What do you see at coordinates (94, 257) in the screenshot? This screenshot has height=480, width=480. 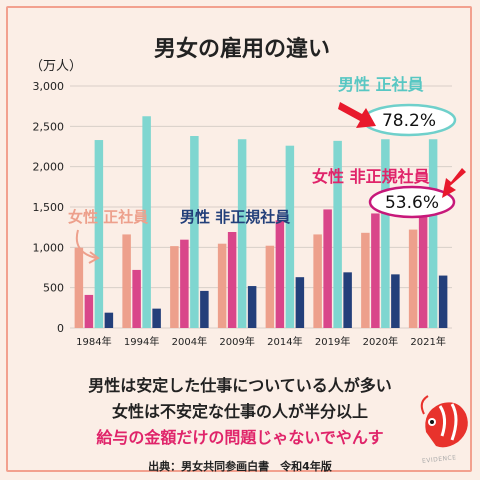 I see `curved-arrow-head-icon` at bounding box center [94, 257].